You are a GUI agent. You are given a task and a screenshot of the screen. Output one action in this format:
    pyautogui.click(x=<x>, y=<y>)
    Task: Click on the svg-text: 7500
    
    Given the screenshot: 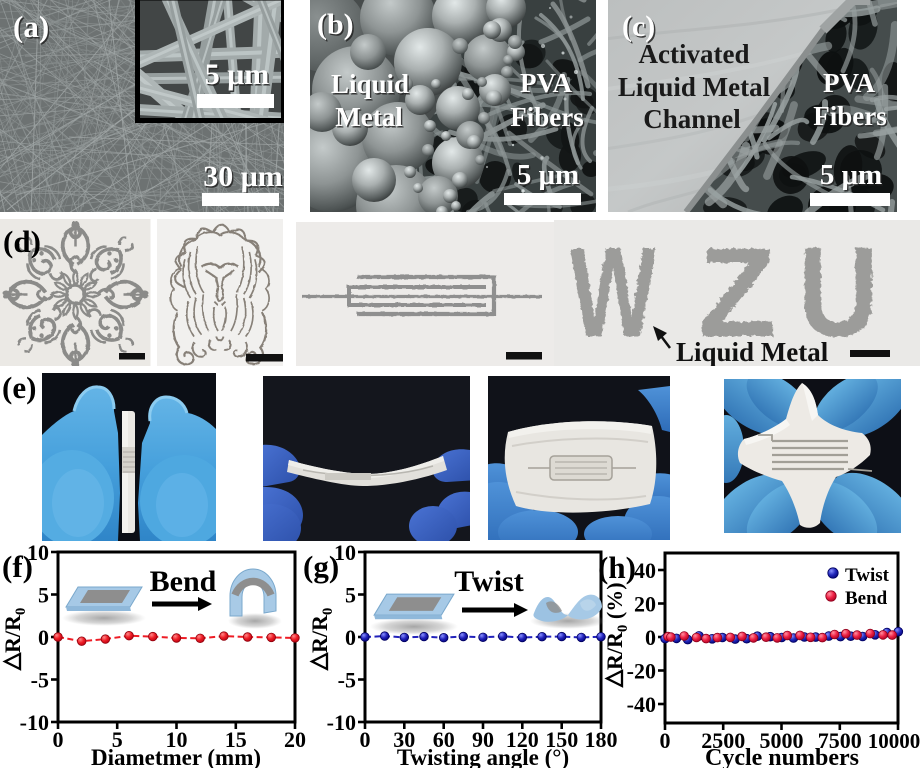 What is the action you would take?
    pyautogui.click(x=840, y=740)
    